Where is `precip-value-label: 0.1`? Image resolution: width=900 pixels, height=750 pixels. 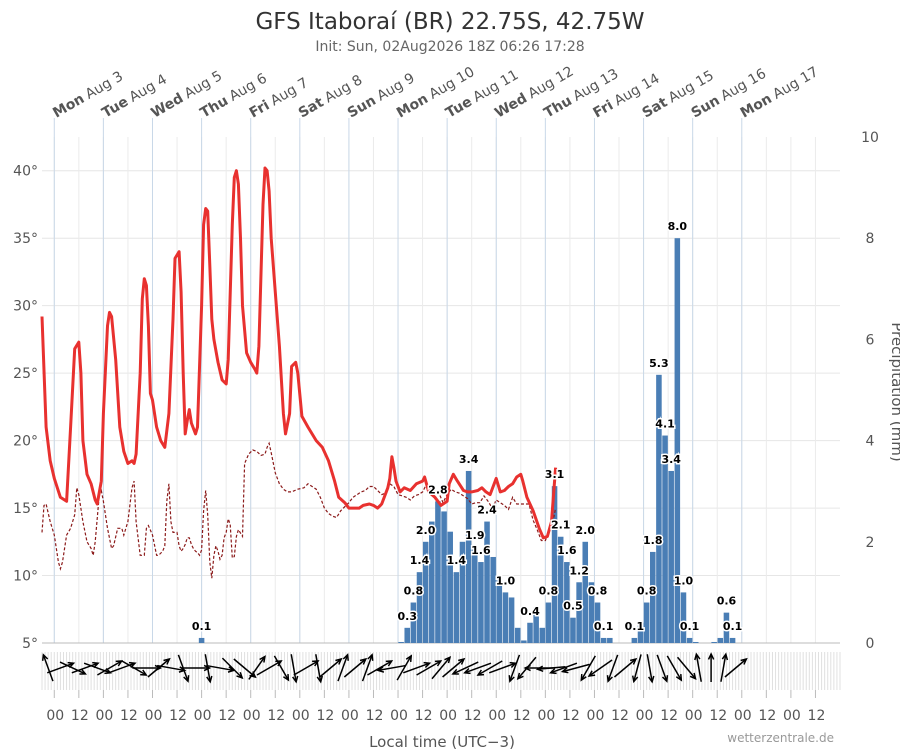 precip-value-label: 0.1 is located at coordinates (690, 626).